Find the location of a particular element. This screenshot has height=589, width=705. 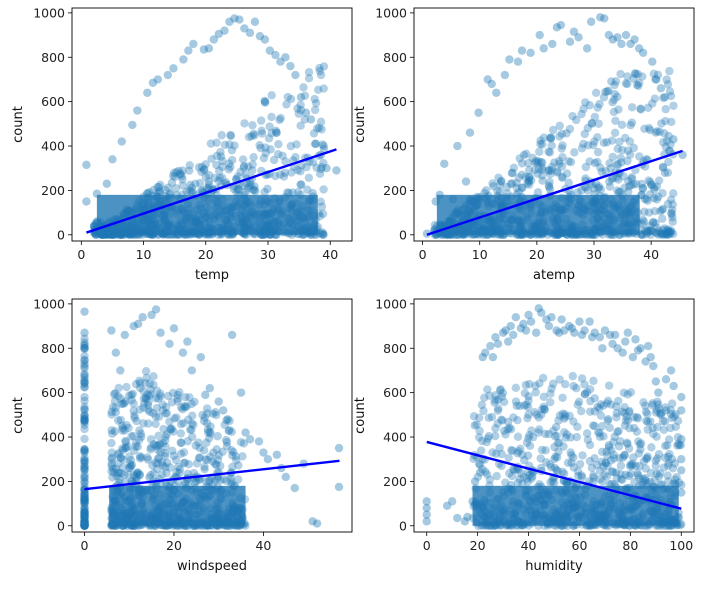

dense-region is located at coordinates (207, 214).